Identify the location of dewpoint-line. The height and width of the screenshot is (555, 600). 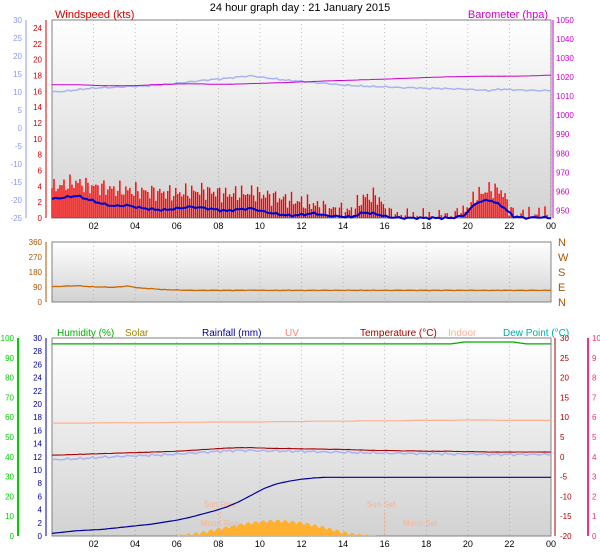
(301, 454).